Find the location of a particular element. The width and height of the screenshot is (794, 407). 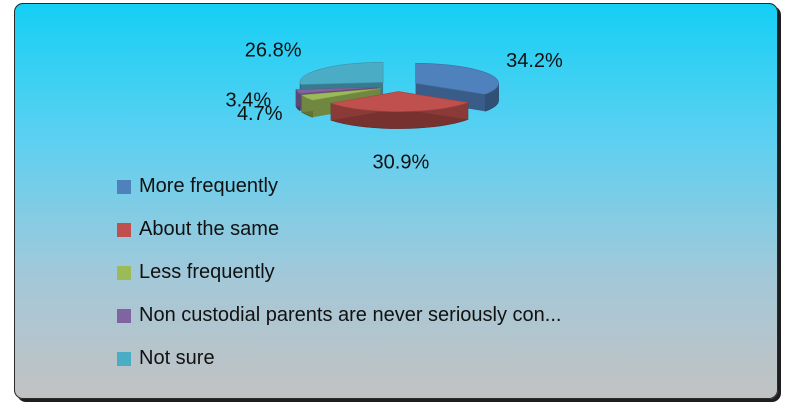

legend-label-5: Not sure is located at coordinates (177, 358).